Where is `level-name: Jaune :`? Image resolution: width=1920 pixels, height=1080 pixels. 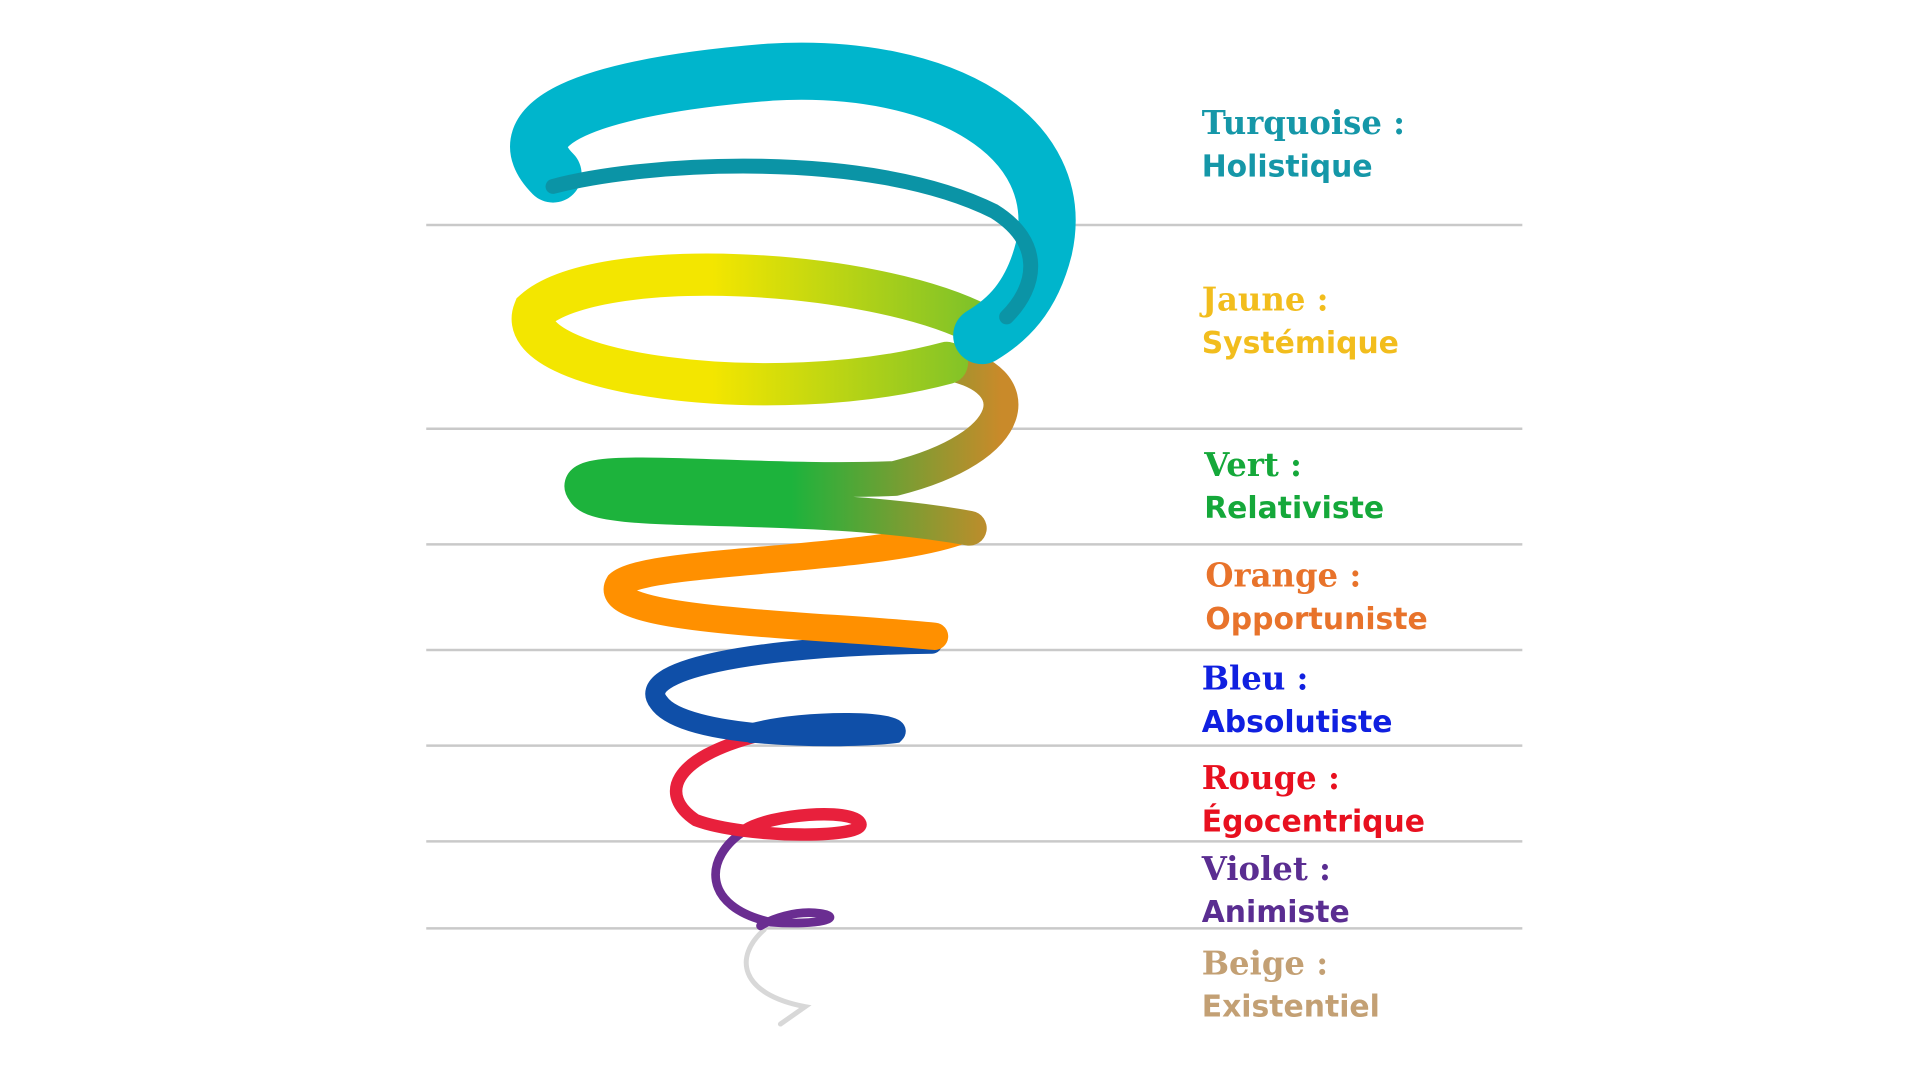
level-name: Jaune : is located at coordinates (1264, 300).